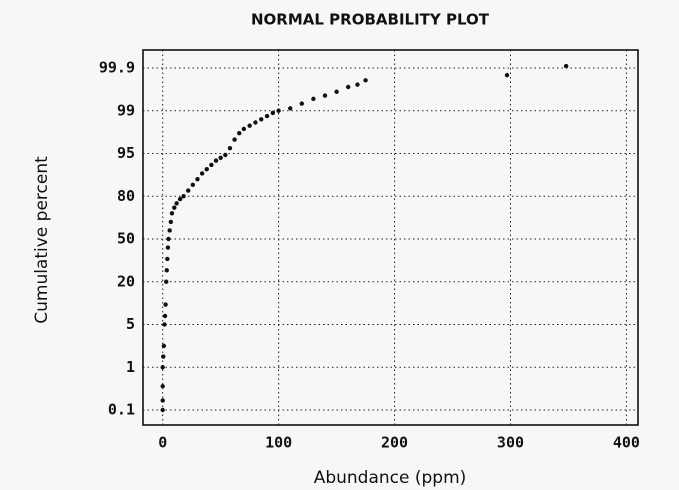 Image resolution: width=679 pixels, height=490 pixels. I want to click on chart-title: NORMAL PROBABILITY PLOT, so click(370, 20).